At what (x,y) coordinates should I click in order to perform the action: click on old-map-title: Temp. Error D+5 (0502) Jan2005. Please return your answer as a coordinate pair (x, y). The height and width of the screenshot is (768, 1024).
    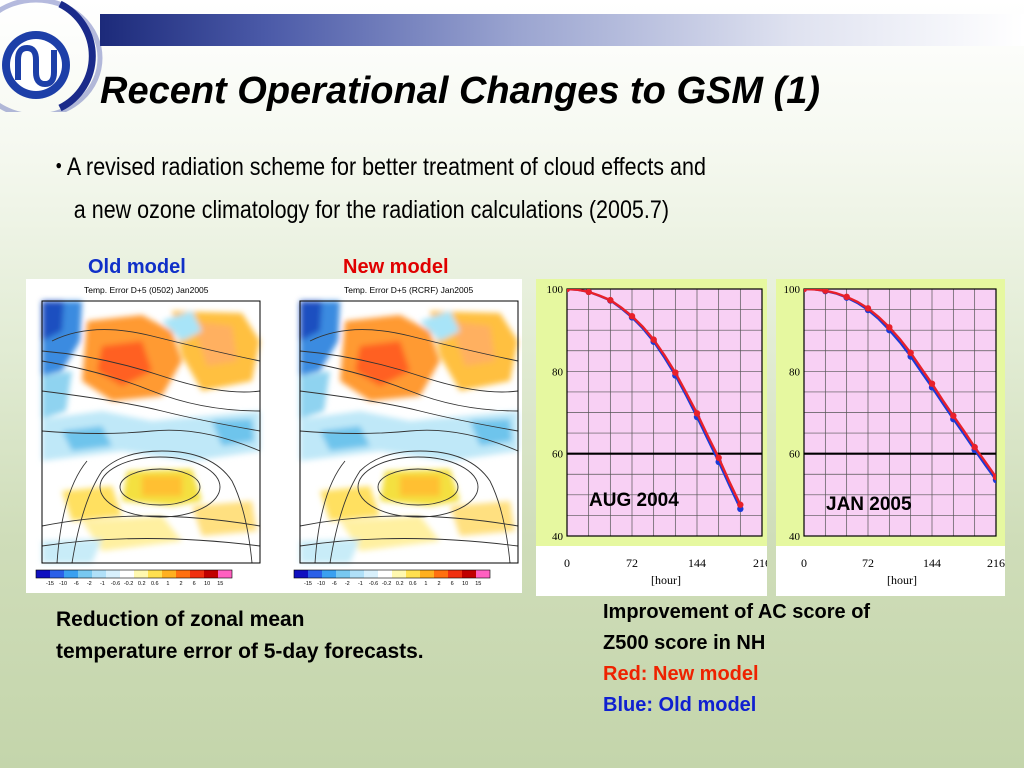
    Looking at the image, I should click on (146, 290).